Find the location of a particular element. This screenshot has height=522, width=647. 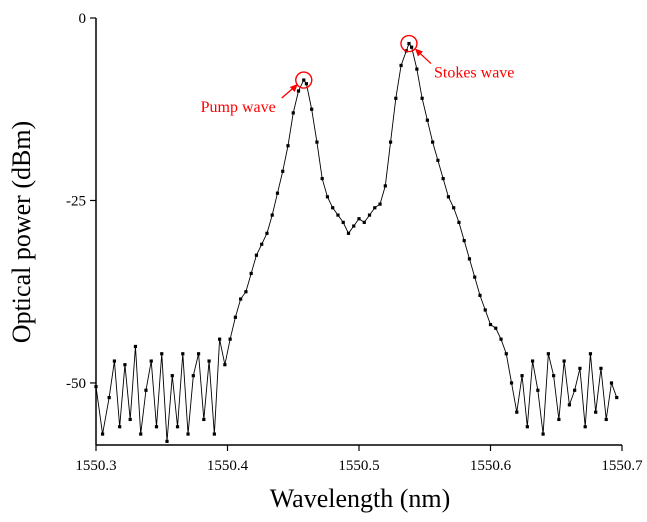

y-tick-label: -50 is located at coordinates (76, 384).